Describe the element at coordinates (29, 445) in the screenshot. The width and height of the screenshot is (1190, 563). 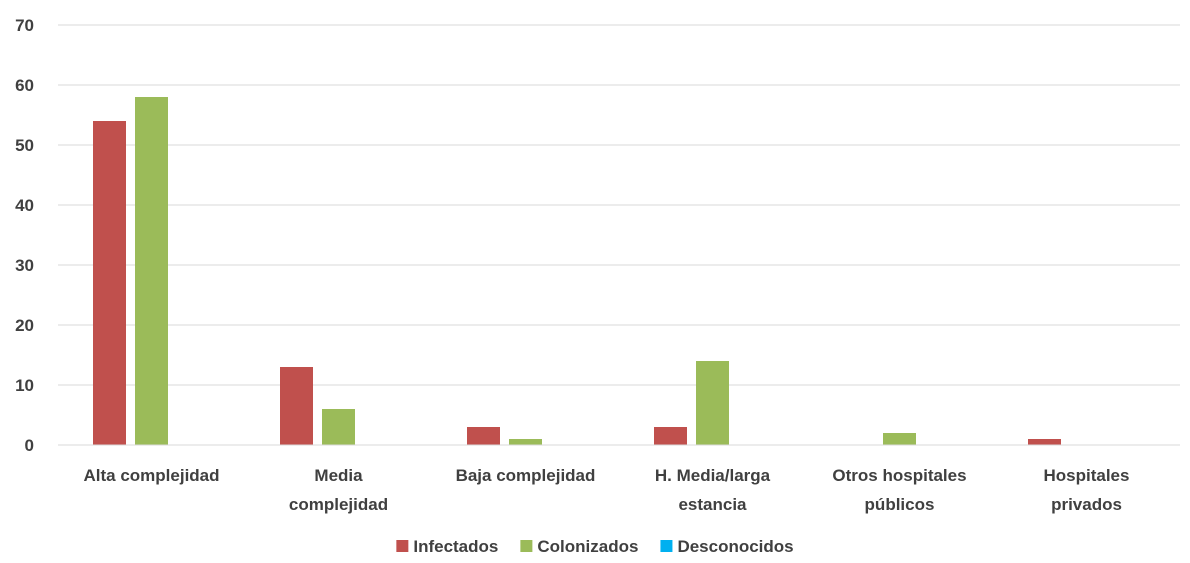
I see `y-tick-label: 0` at that location.